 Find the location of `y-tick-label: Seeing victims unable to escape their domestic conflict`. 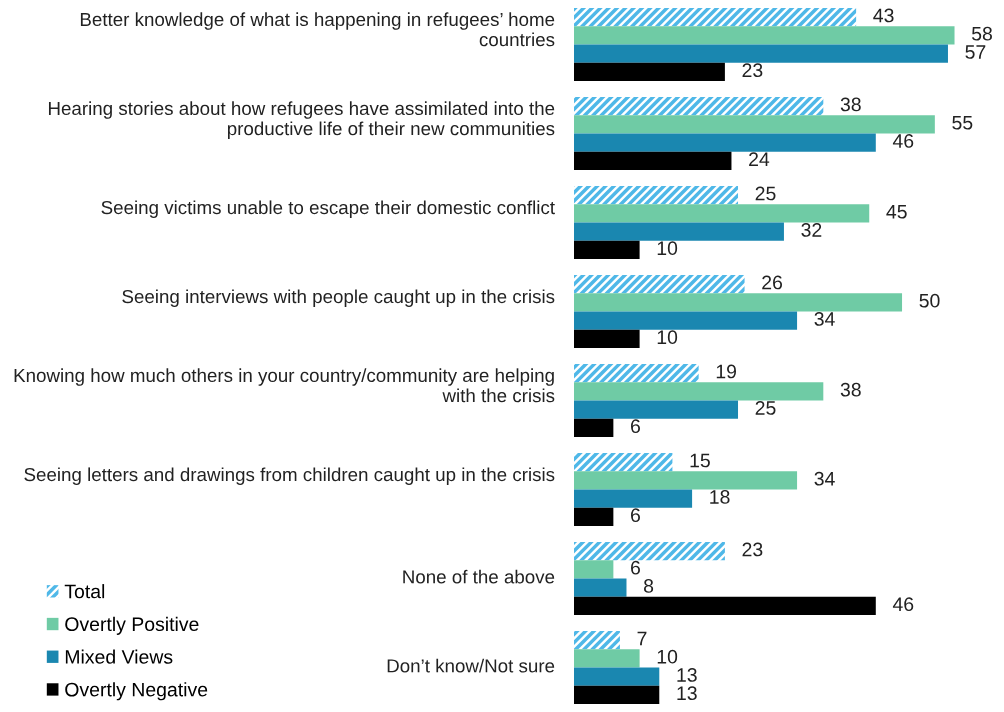

y-tick-label: Seeing victims unable to escape their domestic conflict is located at coordinates (328, 209).